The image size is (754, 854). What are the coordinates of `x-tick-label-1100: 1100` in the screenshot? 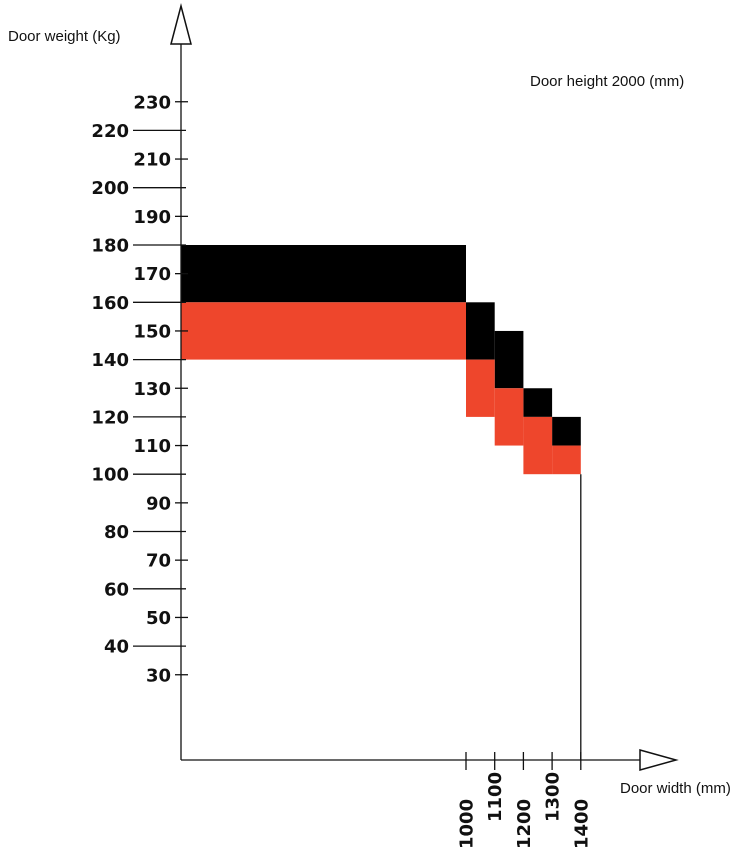 It's located at (495, 797).